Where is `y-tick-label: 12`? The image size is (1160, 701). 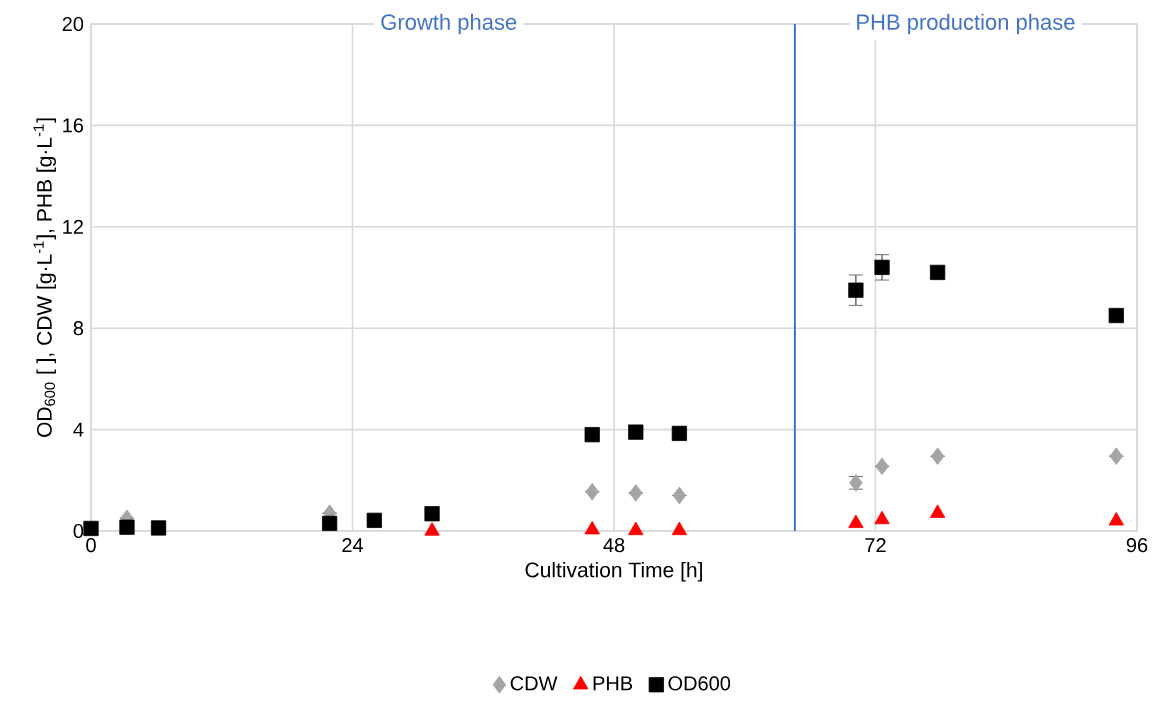
y-tick-label: 12 is located at coordinates (73, 226).